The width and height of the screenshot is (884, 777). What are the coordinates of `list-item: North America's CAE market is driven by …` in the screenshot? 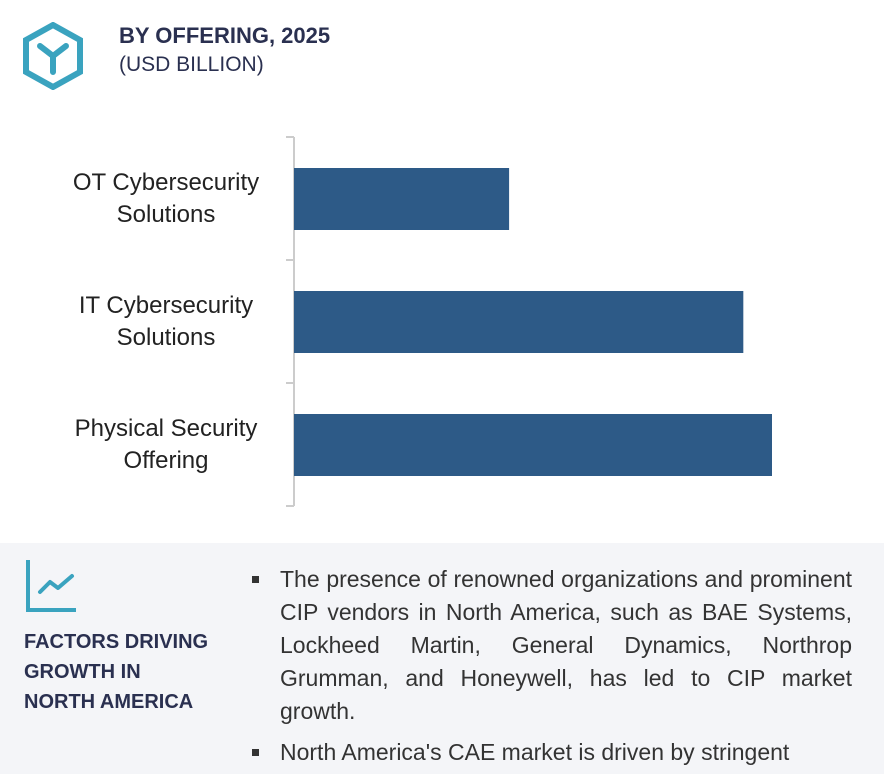 It's located at (552, 752).